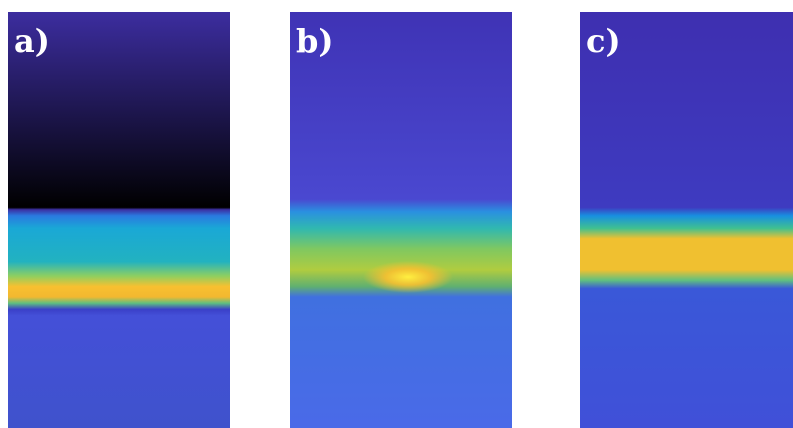  What do you see at coordinates (315, 41) in the screenshot?
I see `panel-label: b)` at bounding box center [315, 41].